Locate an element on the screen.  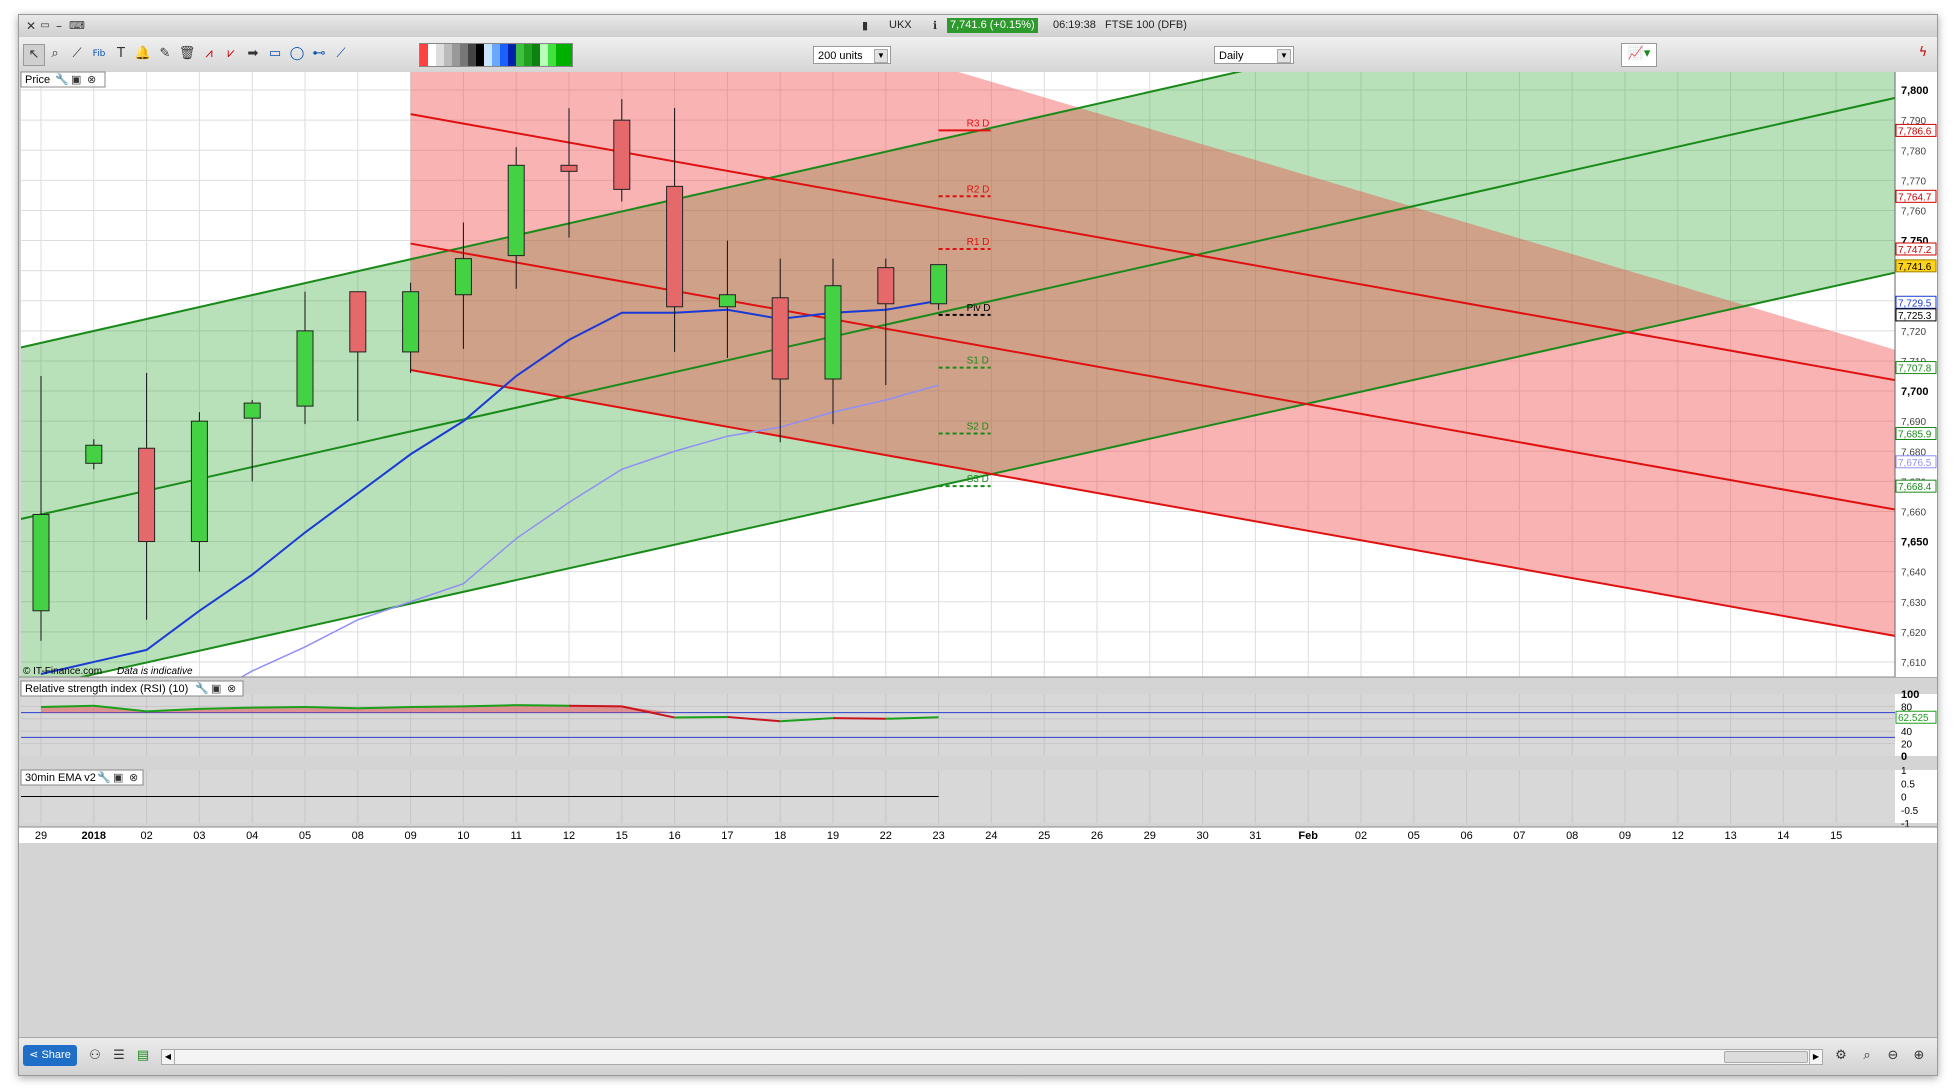
arrow-tool-icon: ➡ is located at coordinates (253, 53).